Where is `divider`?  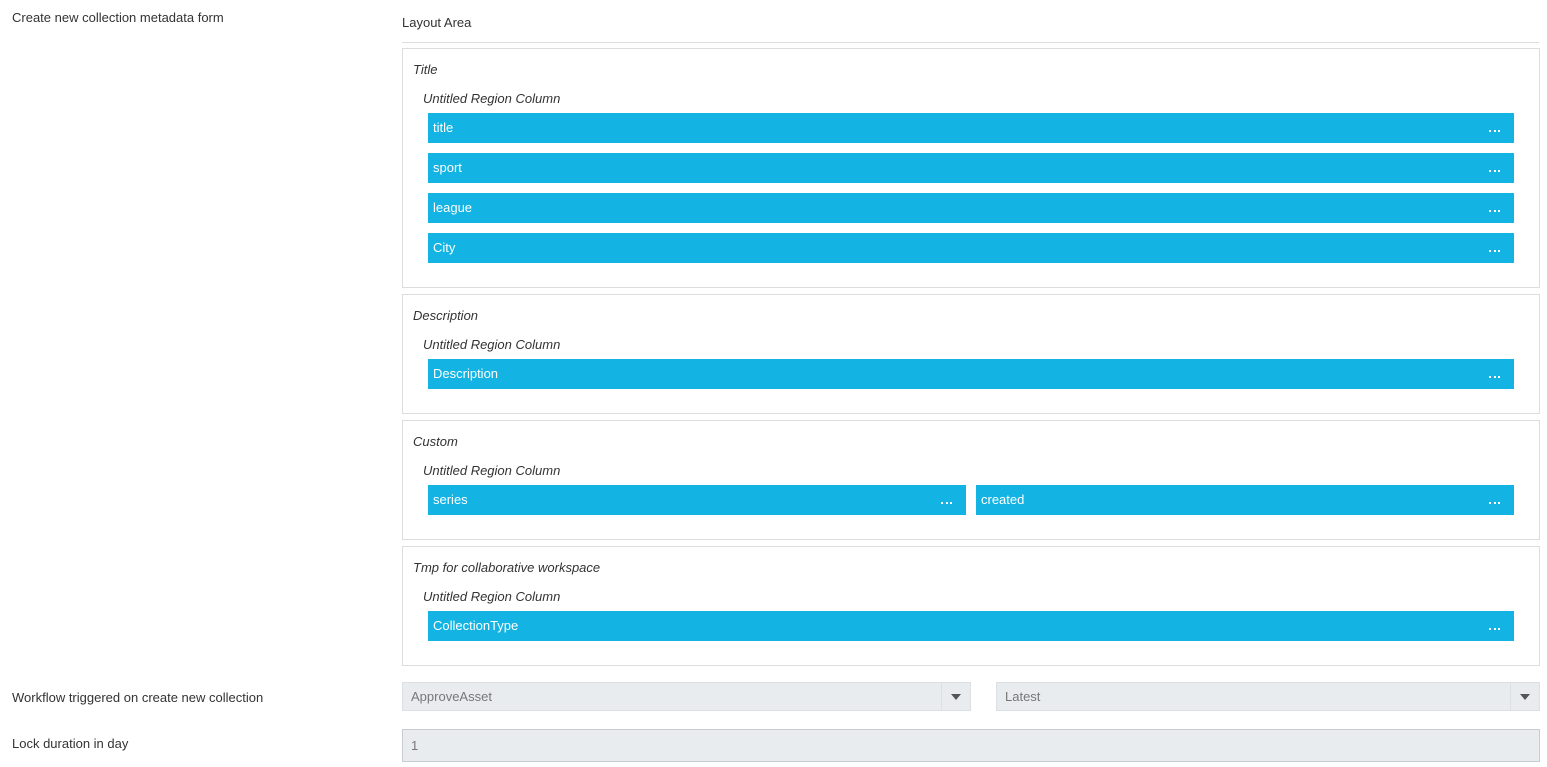 divider is located at coordinates (970, 42).